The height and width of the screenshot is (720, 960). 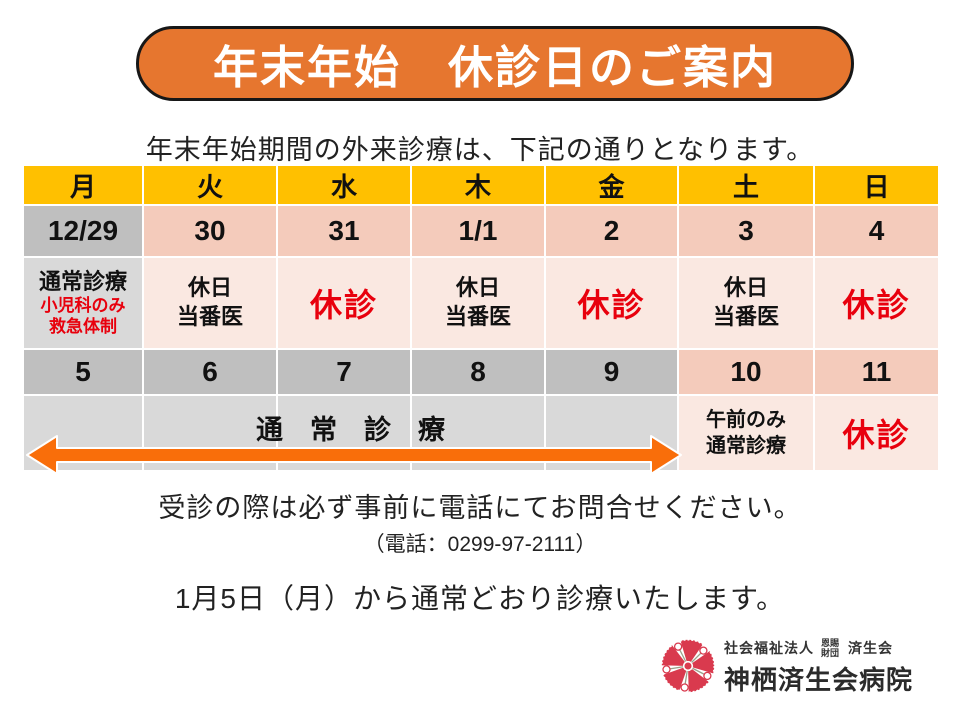 I want to click on weekday-mon: 月, so click(x=82, y=186).